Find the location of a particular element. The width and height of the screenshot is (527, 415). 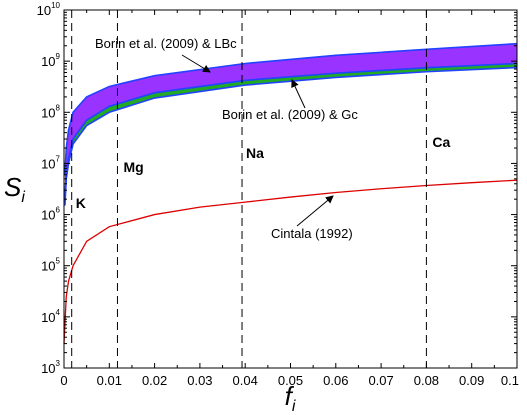

annotation-label-2: Cintala (1992) is located at coordinates (312, 233).